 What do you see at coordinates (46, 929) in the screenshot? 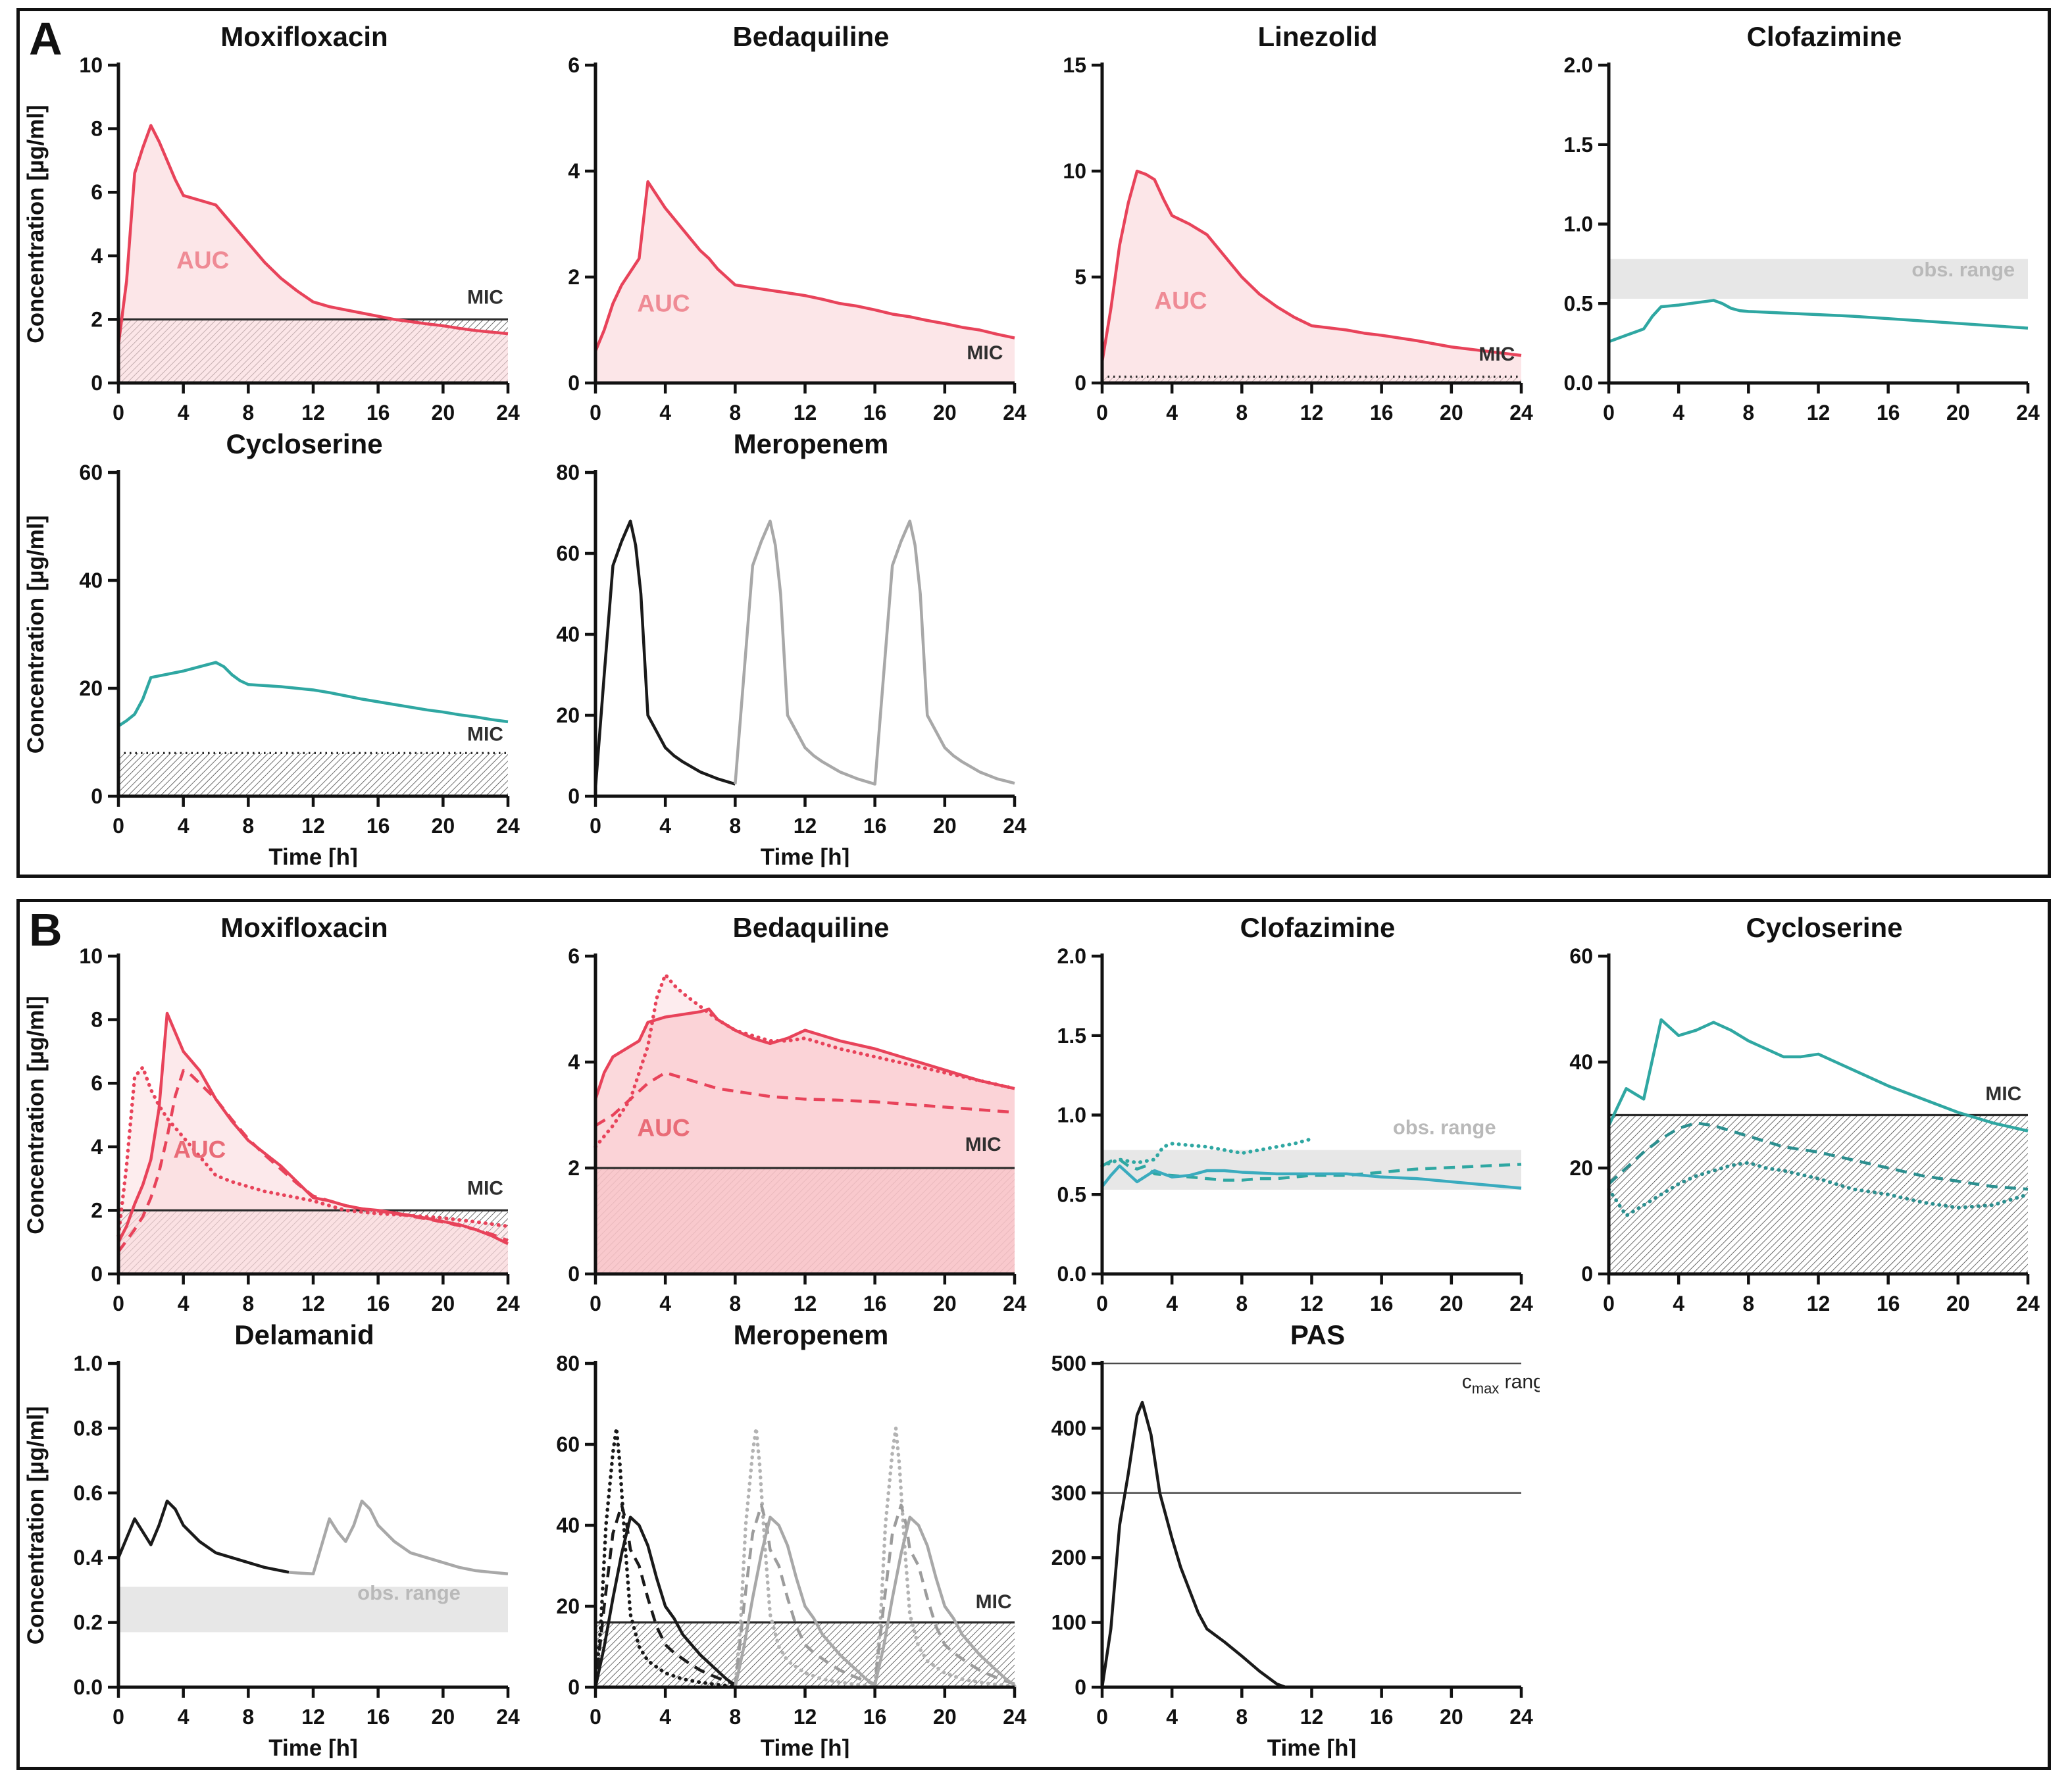
I see `panel-b-label: B` at bounding box center [46, 929].